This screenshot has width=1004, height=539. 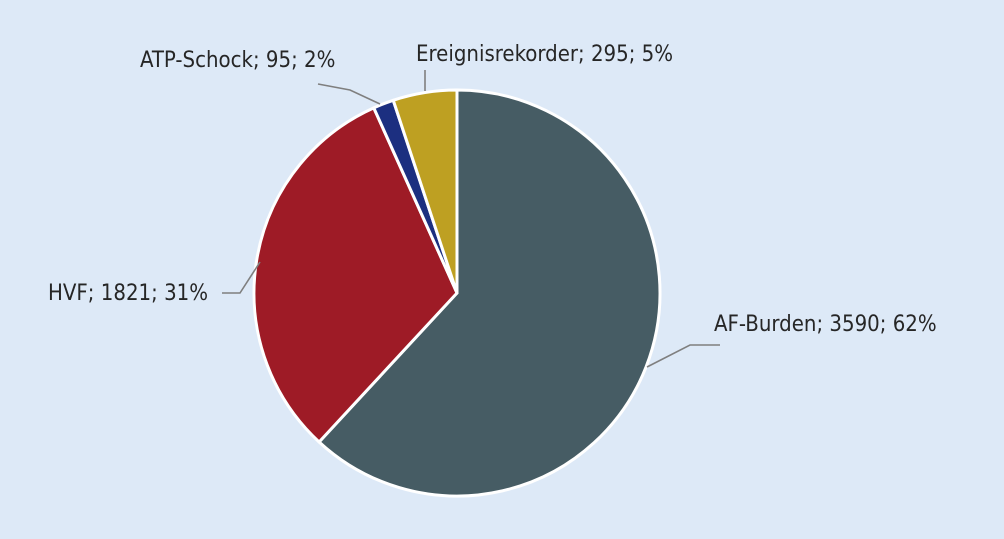 I want to click on pie-slice-ereignisrekorder, so click(x=425, y=191).